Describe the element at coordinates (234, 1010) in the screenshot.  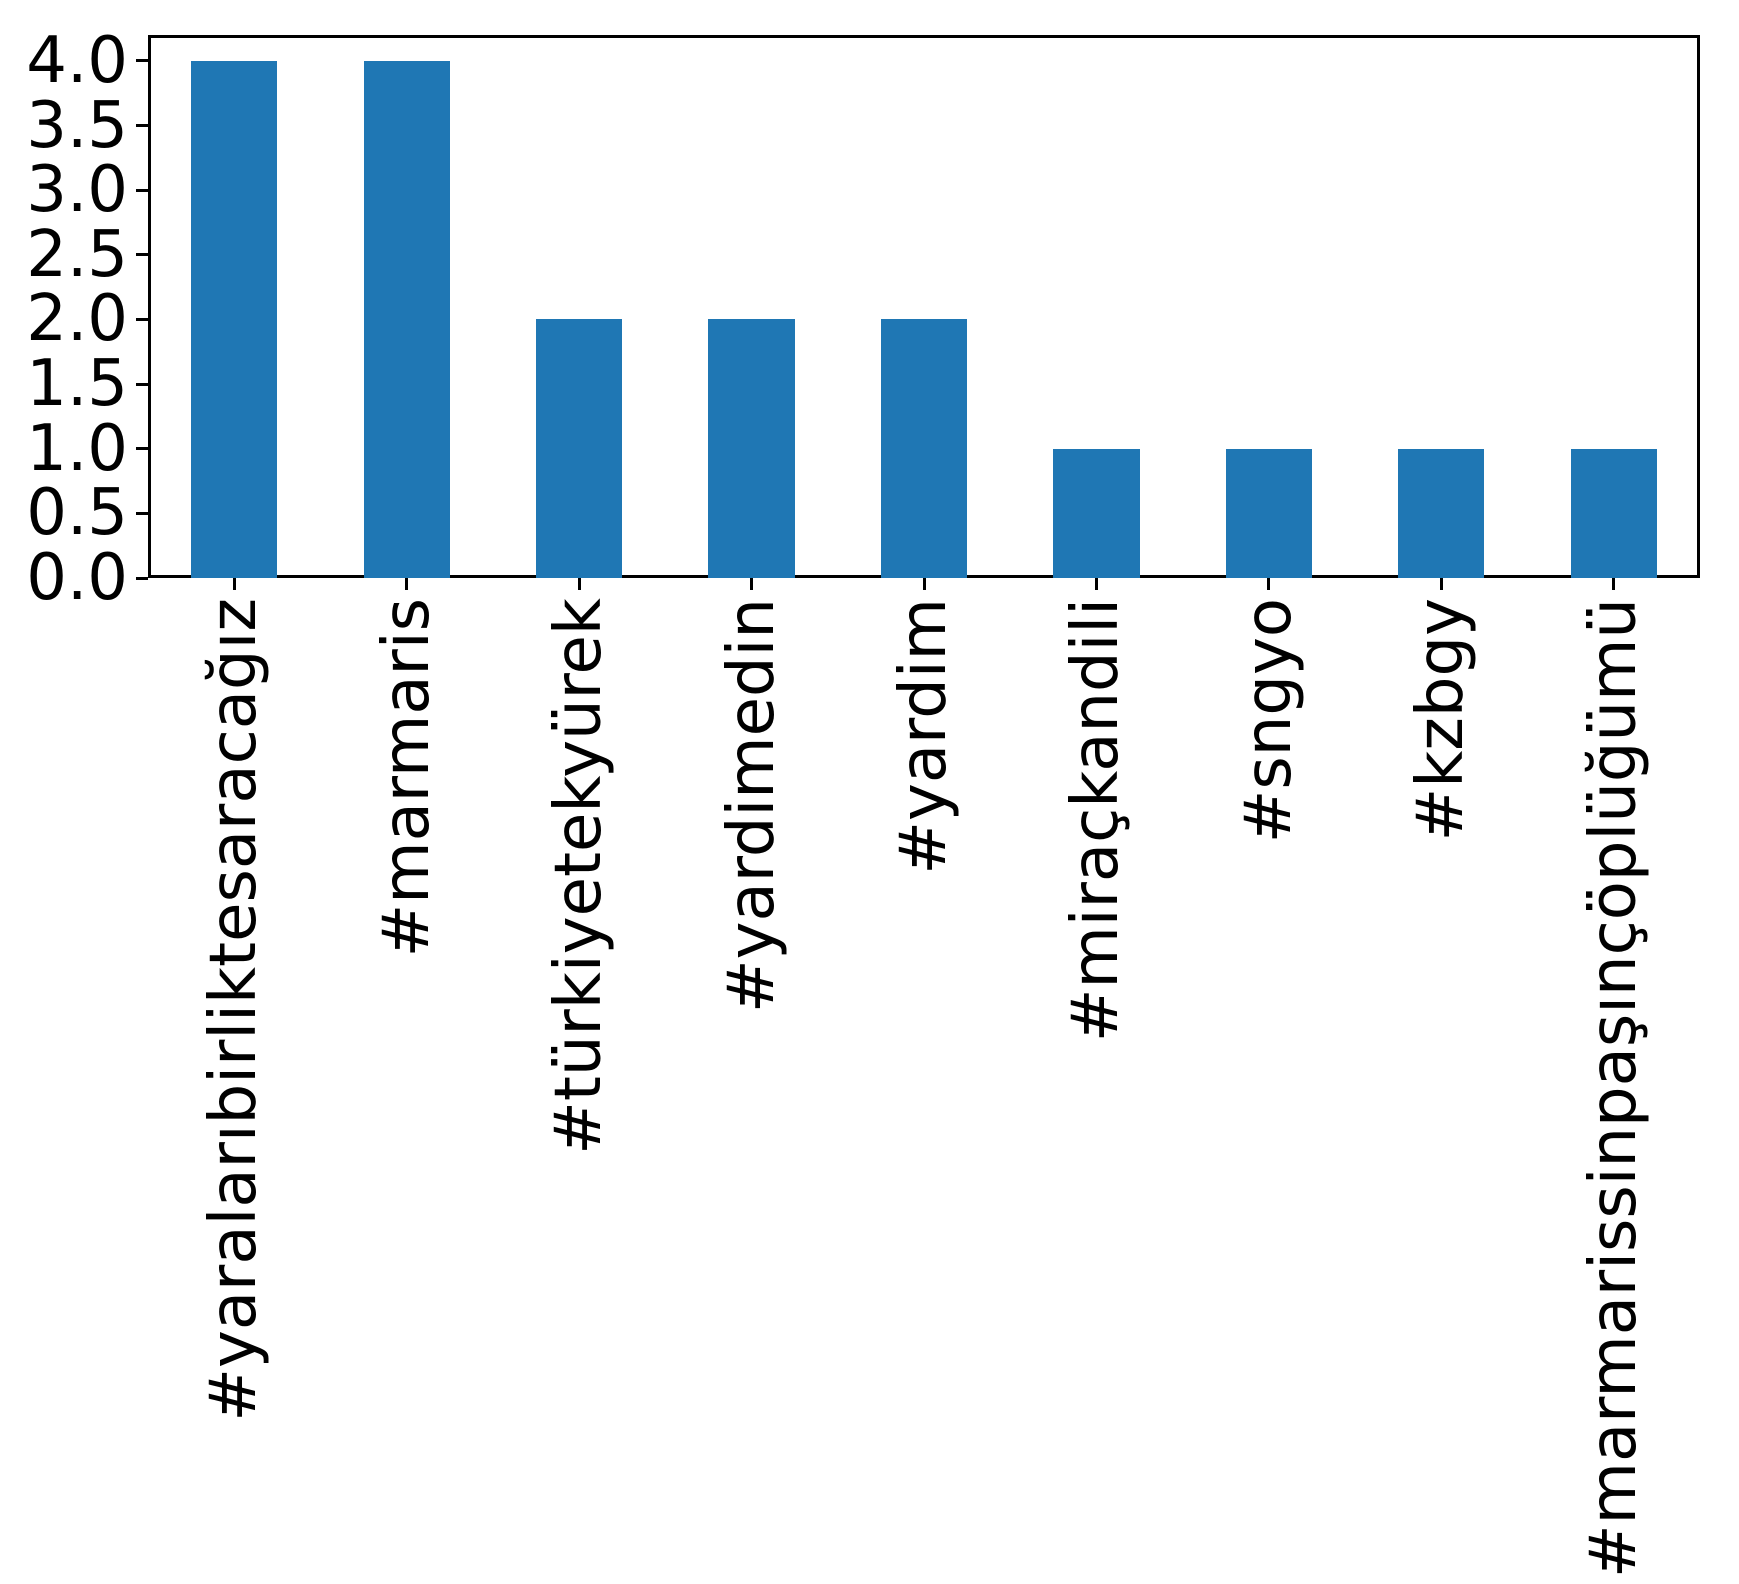
I see `x-tick-label: #yaralarıbirliktesaracağız` at that location.